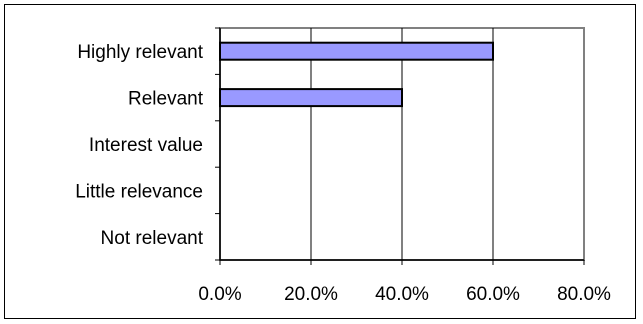 This screenshot has width=643, height=324. I want to click on category-label: Not relevant, so click(152, 238).